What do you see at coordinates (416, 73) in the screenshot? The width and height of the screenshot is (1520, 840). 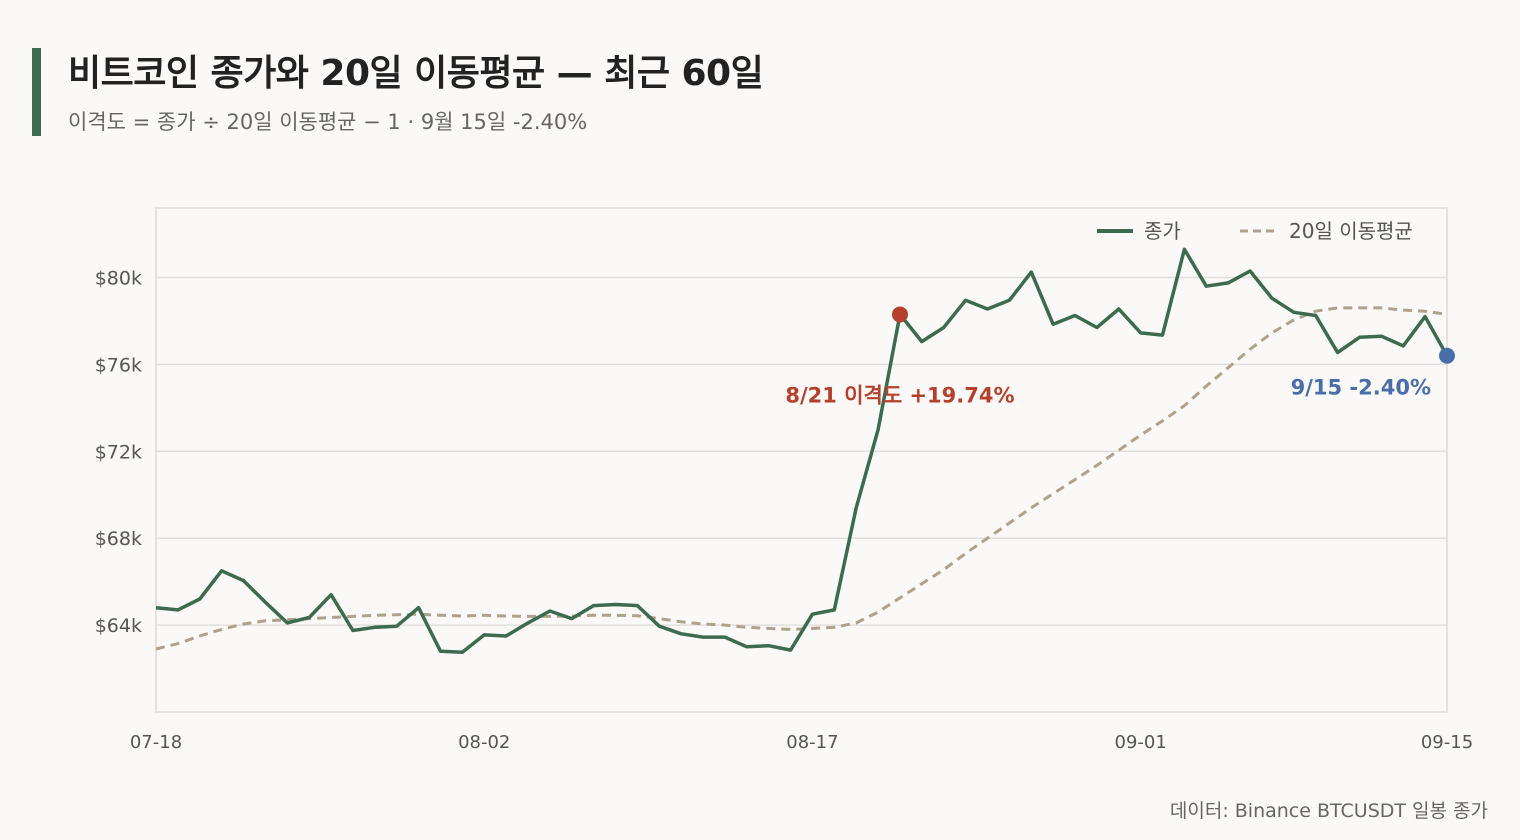 I see `chart-title: 비트코인 종가와 20일 이동평균 — 최근 60일` at bounding box center [416, 73].